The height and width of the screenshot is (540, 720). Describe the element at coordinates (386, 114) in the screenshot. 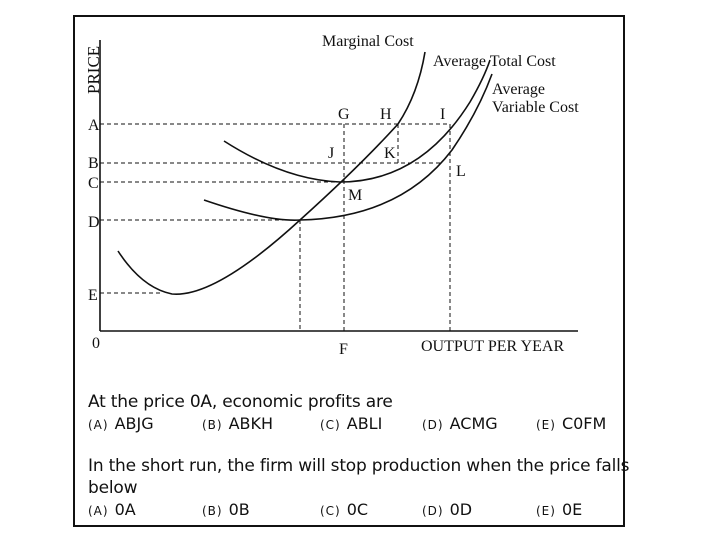

I see `point-h: H` at that location.